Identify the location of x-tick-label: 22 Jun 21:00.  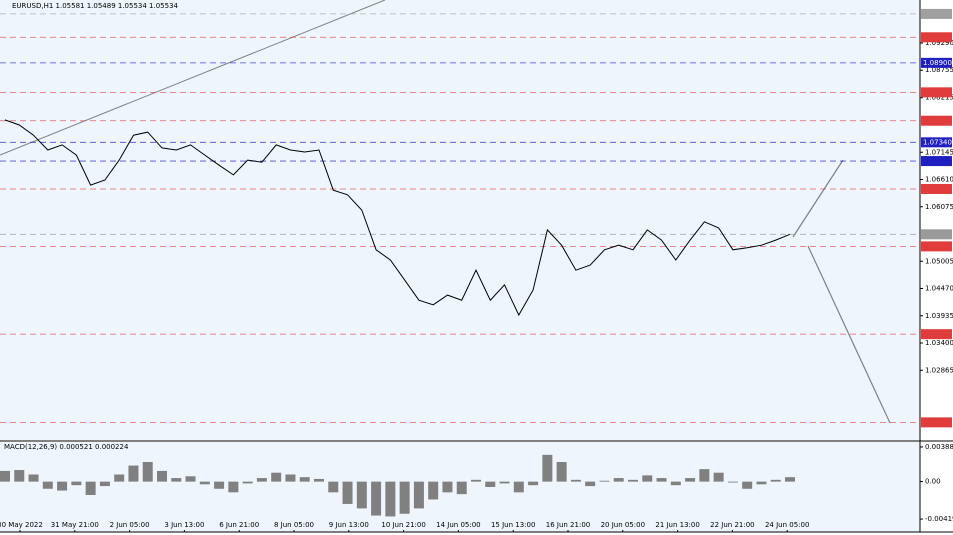
(732, 525).